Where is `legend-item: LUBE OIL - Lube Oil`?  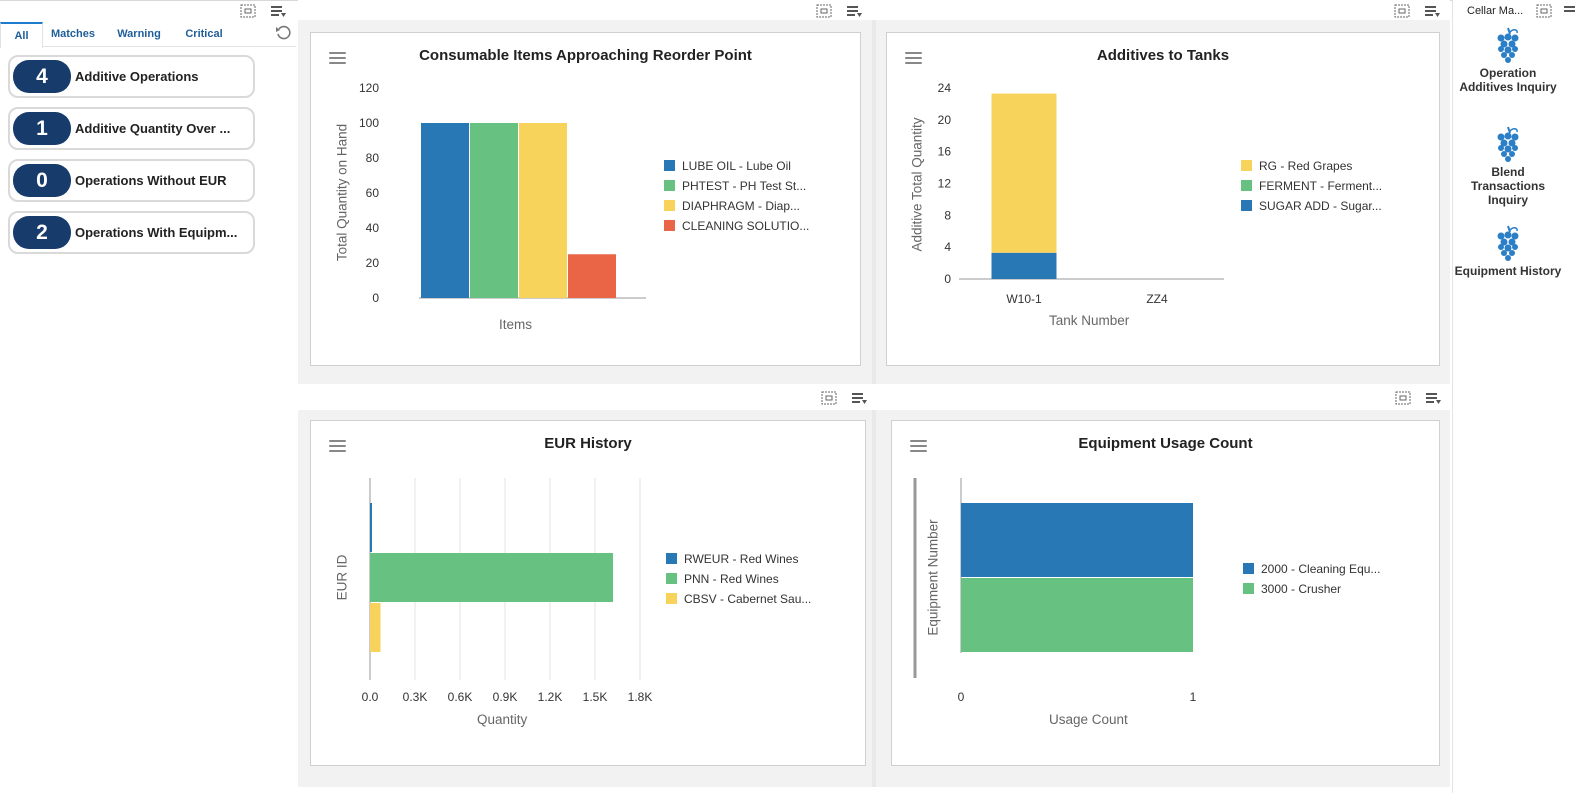 legend-item: LUBE OIL - Lube Oil is located at coordinates (727, 166).